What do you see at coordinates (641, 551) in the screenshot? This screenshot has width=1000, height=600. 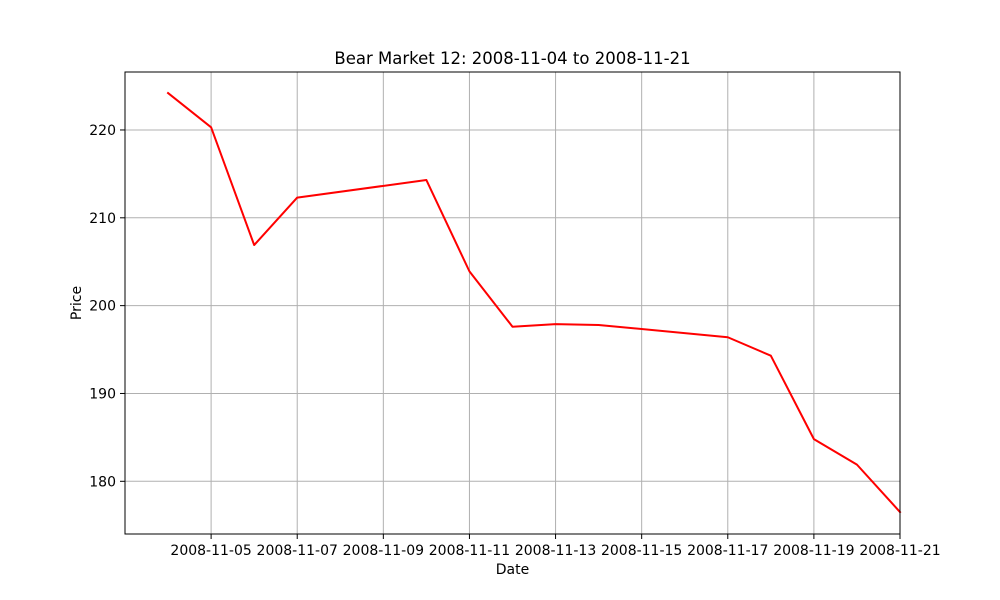 I see `x-tick-label: 2008-11-15` at bounding box center [641, 551].